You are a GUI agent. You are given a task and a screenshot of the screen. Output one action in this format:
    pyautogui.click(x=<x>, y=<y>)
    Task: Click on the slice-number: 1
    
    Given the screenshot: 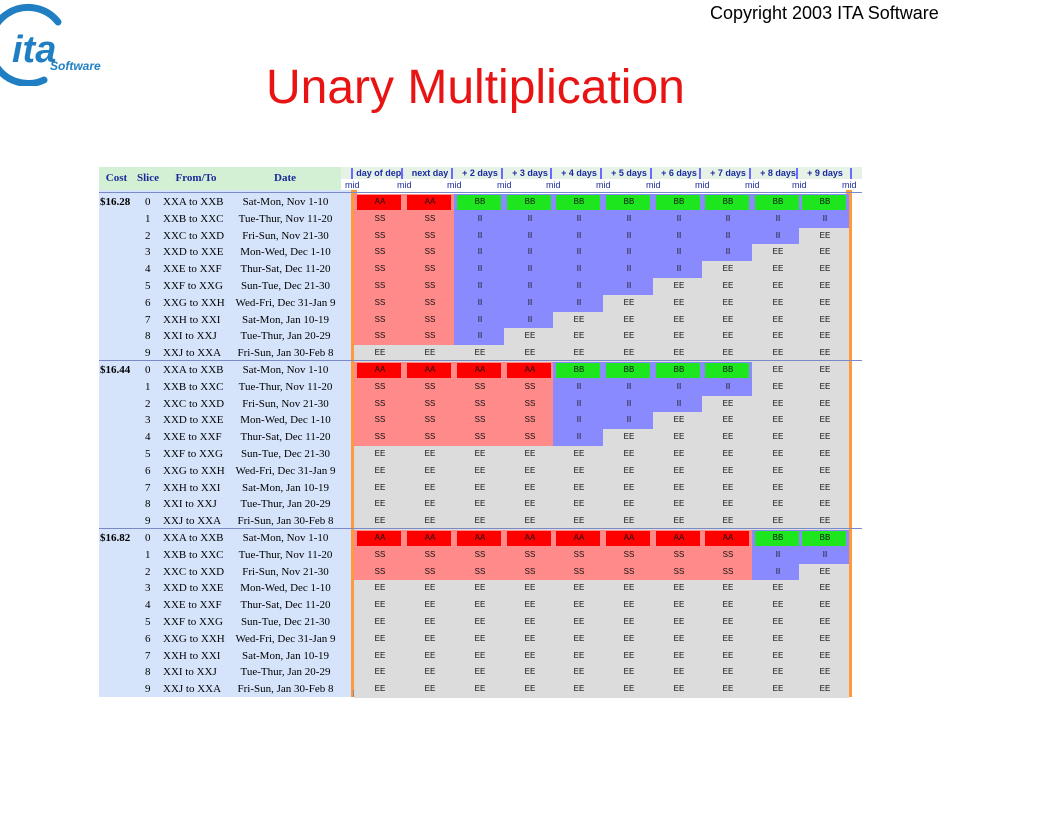 What is the action you would take?
    pyautogui.click(x=148, y=386)
    